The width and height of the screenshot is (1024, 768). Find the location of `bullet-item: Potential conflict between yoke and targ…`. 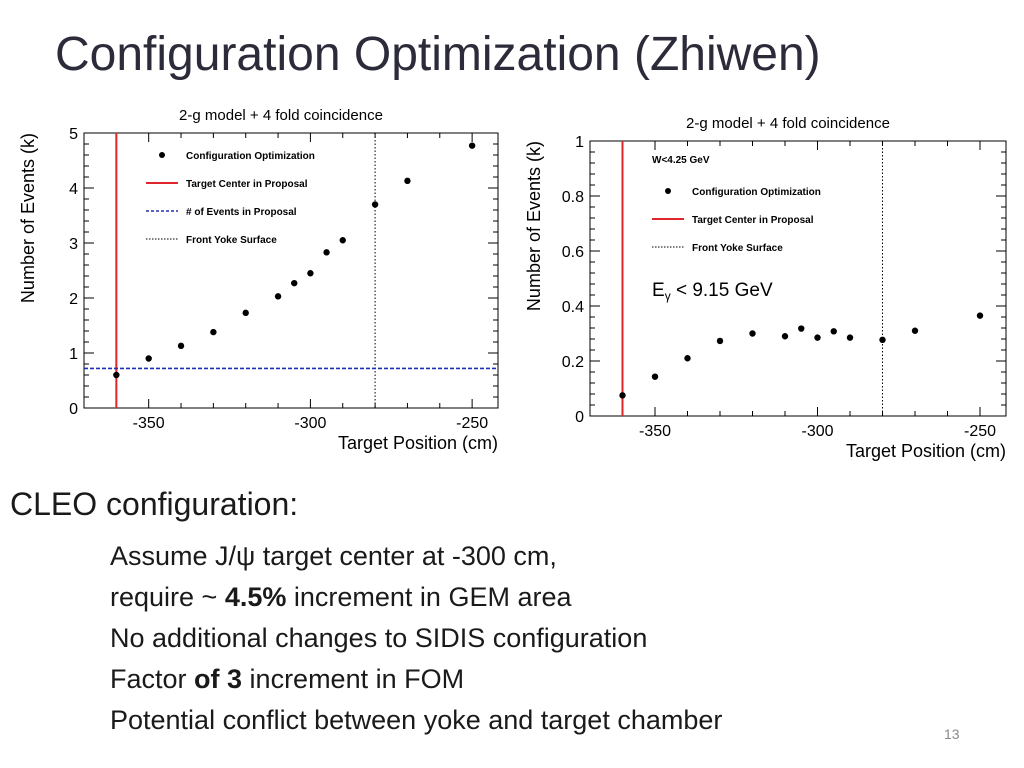

bullet-item: Potential conflict between yoke and targ… is located at coordinates (416, 720).